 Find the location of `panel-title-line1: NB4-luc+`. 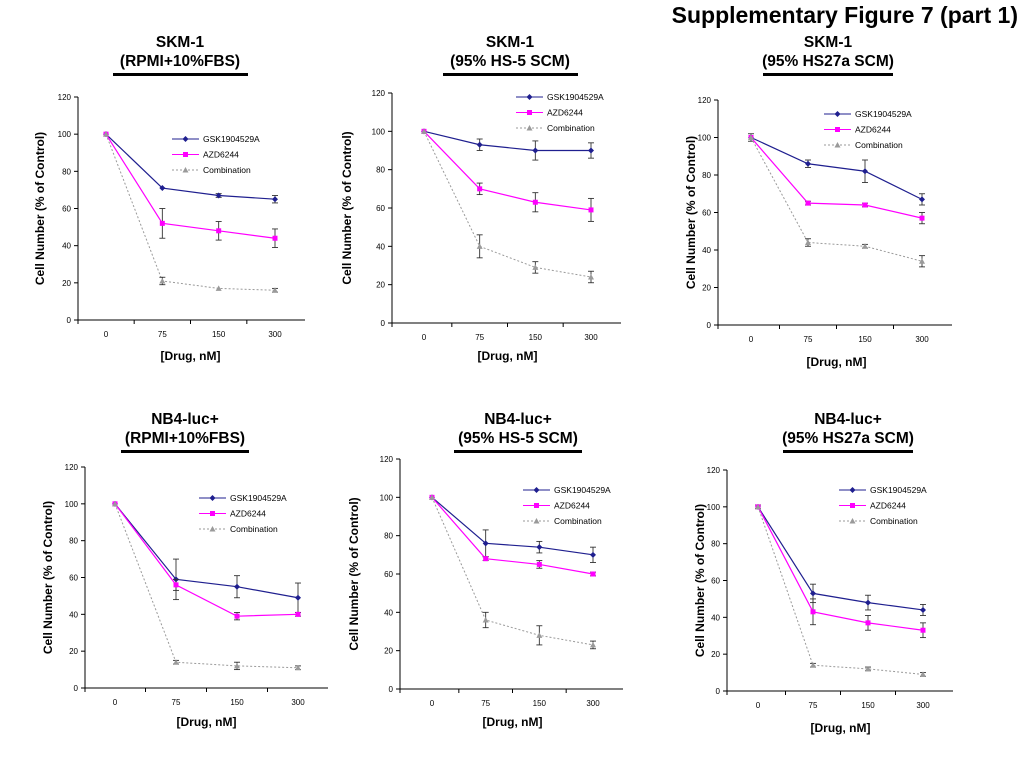

panel-title-line1: NB4-luc+ is located at coordinates (848, 419).